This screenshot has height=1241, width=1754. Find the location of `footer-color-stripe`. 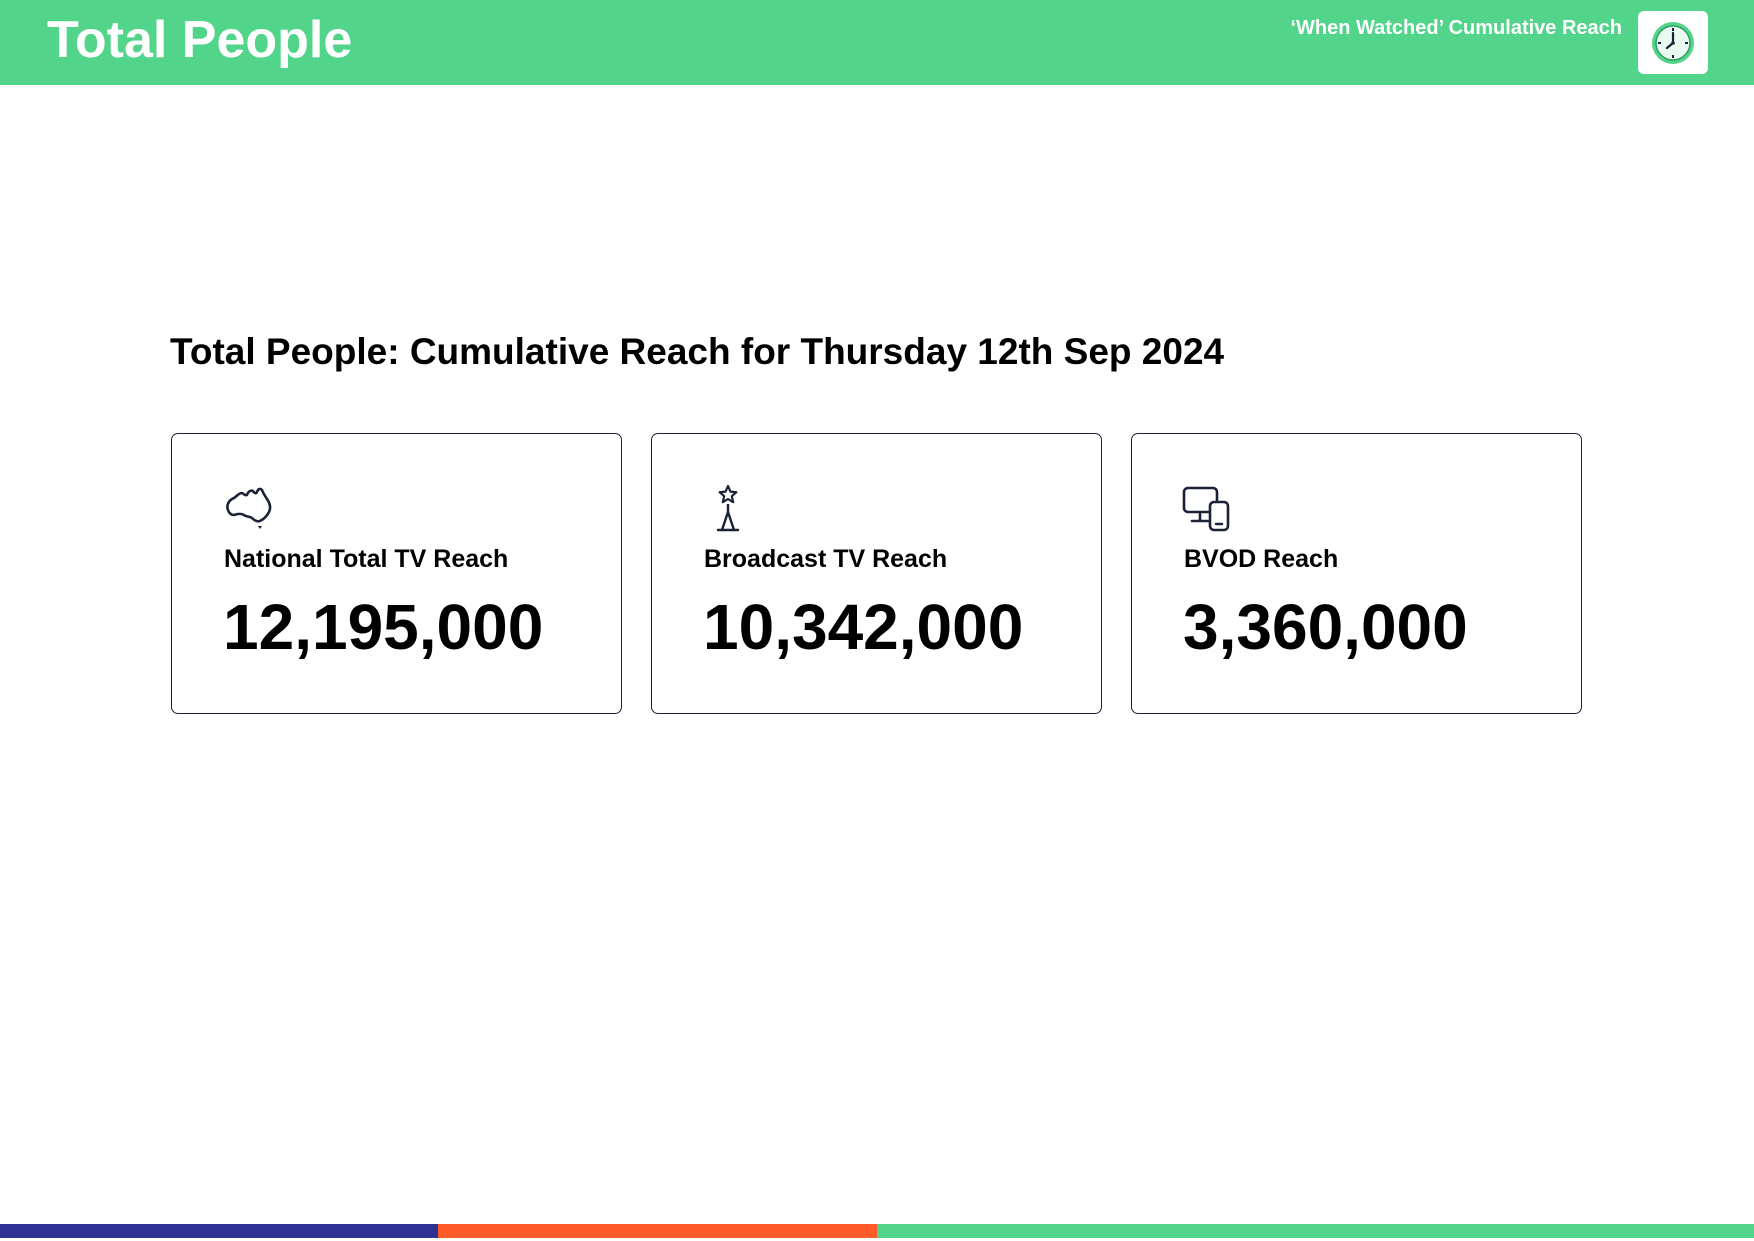

footer-color-stripe is located at coordinates (877, 1231).